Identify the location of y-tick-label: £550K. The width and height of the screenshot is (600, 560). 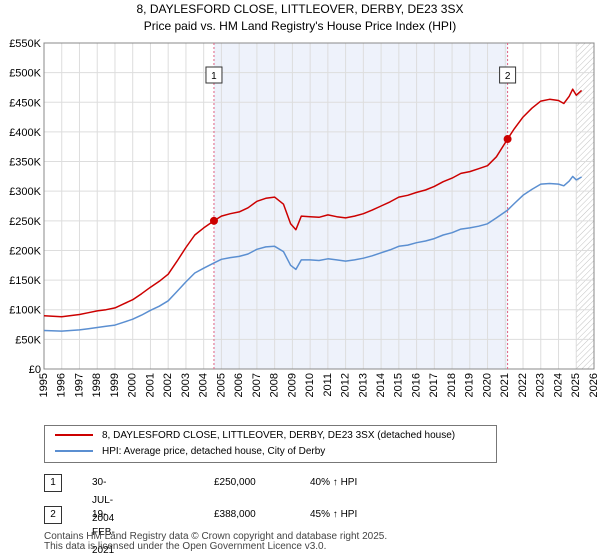
(25, 44).